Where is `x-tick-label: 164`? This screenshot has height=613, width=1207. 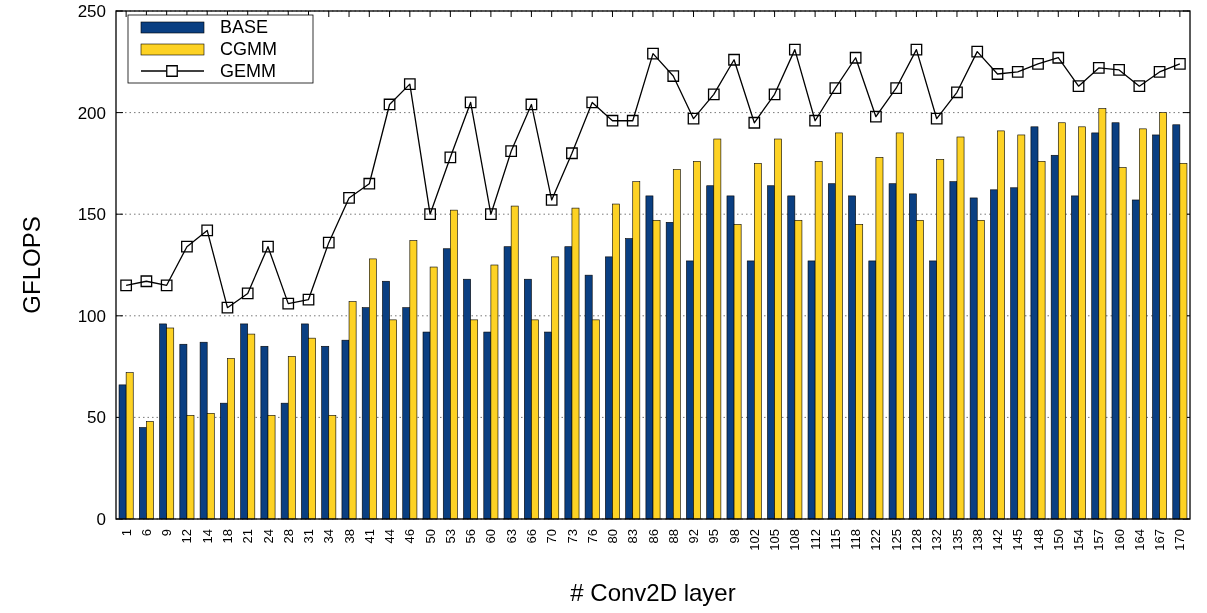 x-tick-label: 164 is located at coordinates (1139, 540).